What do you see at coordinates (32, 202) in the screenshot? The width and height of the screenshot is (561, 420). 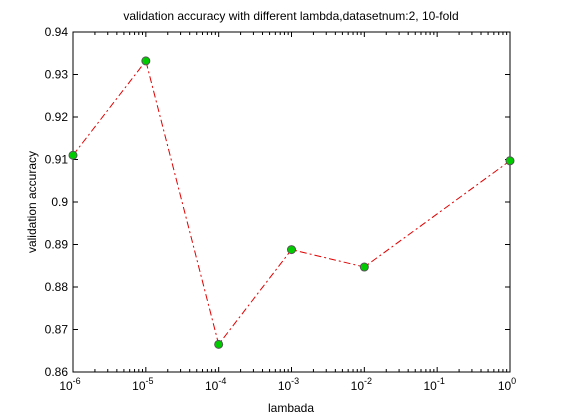 I see `y-axis-title: validation accuracy` at bounding box center [32, 202].